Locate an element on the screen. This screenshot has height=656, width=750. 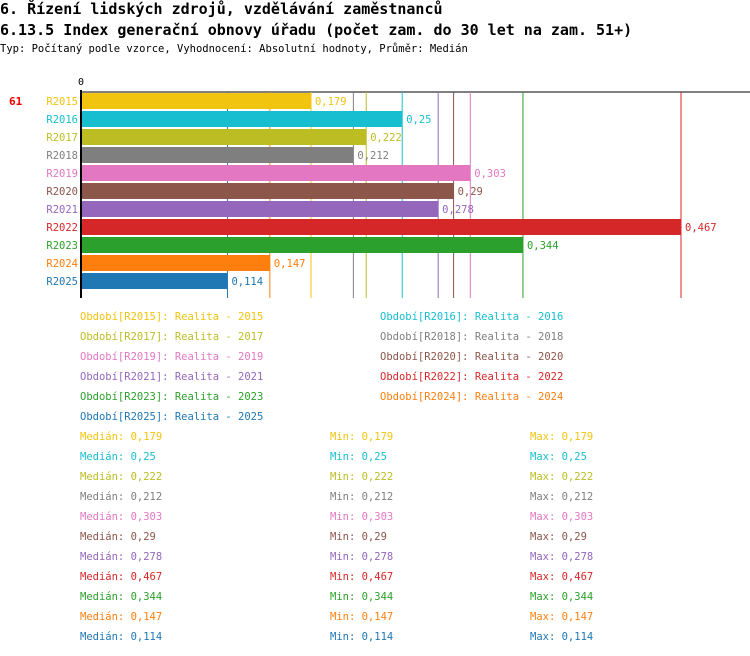
value-label: 0,147 is located at coordinates (290, 264).